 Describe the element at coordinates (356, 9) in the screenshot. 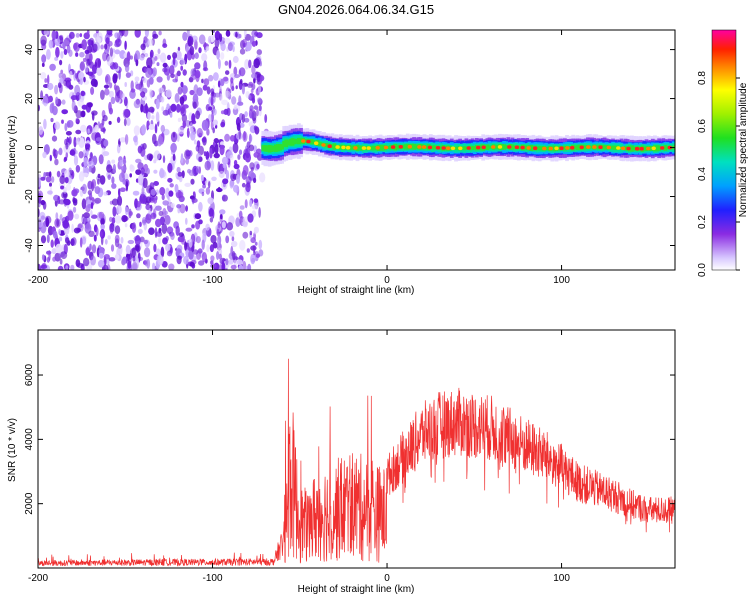

I see `figure-title: GN04.2026.064.06.34.G15` at that location.